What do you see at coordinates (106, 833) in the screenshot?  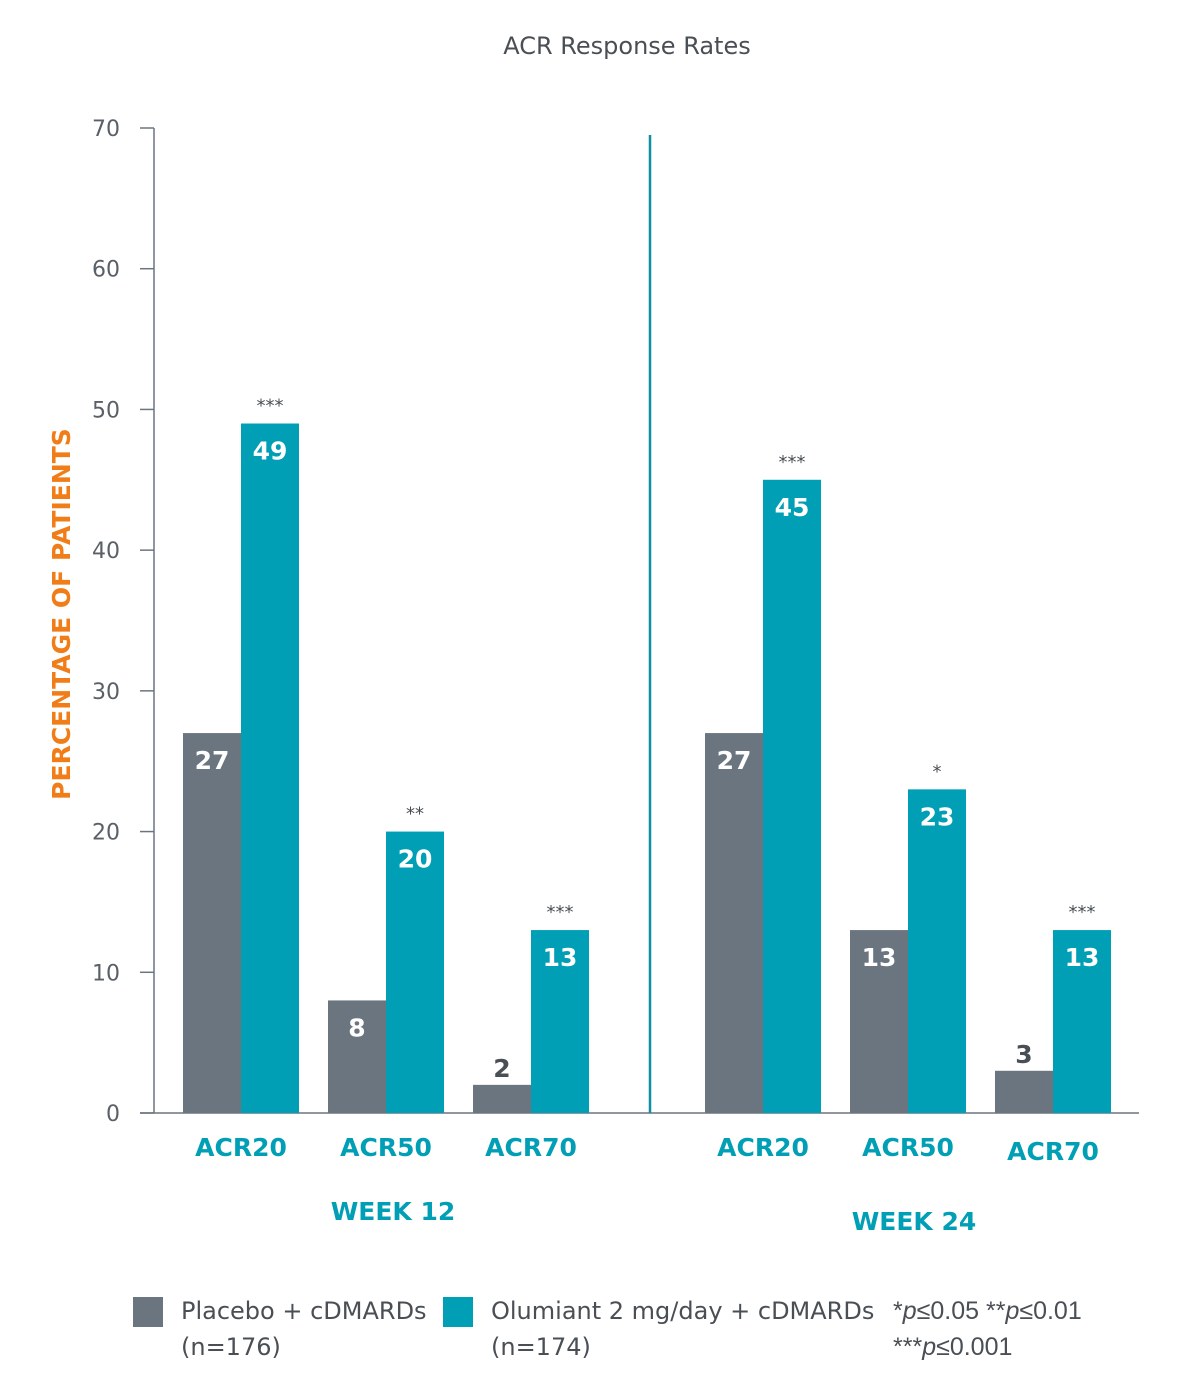 I see `y-tick-label: 20` at bounding box center [106, 833].